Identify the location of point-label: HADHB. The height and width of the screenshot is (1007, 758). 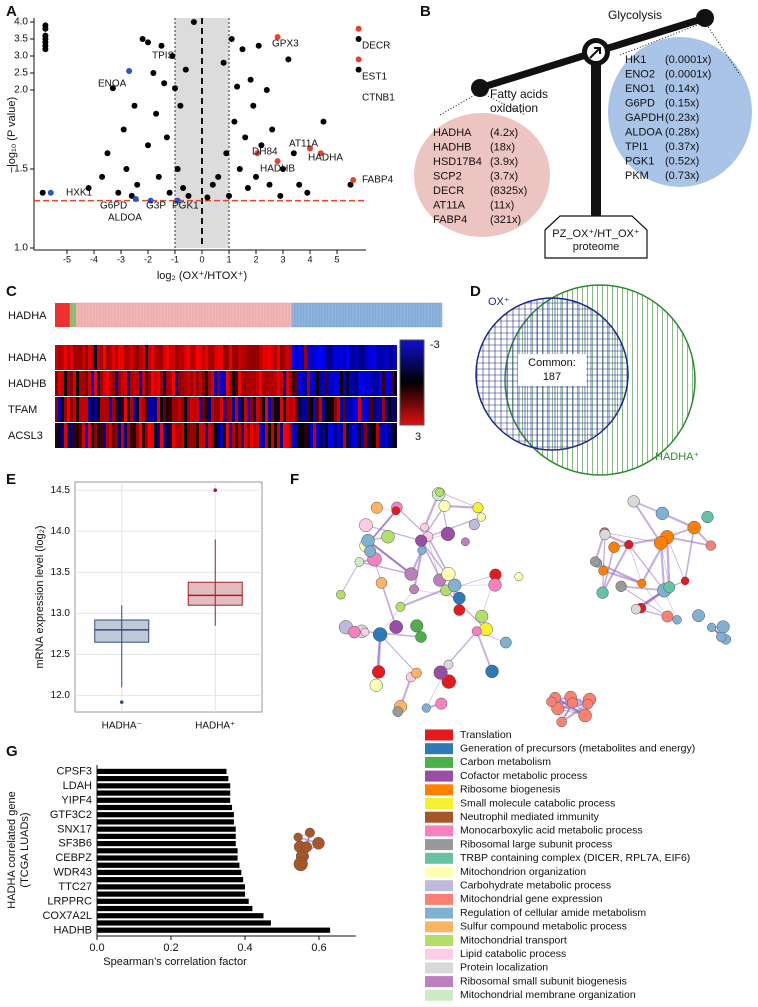
(277, 169).